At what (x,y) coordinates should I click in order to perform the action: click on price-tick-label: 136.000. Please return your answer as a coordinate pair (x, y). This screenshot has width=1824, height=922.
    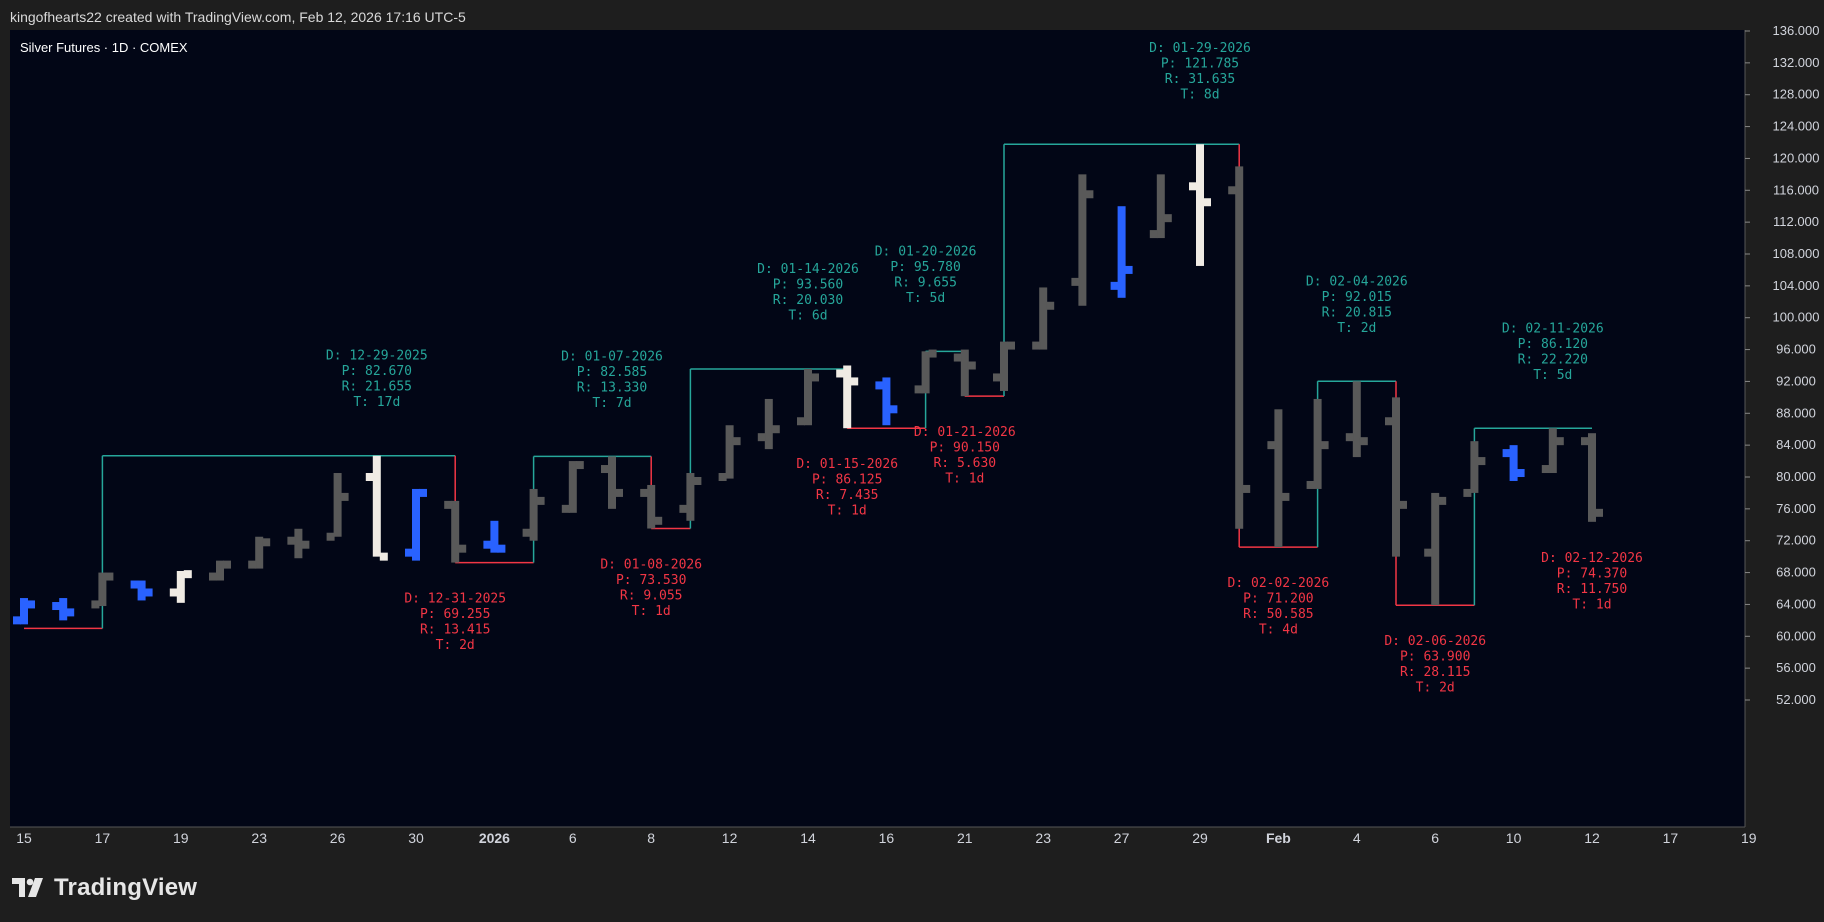
    Looking at the image, I should click on (1796, 30).